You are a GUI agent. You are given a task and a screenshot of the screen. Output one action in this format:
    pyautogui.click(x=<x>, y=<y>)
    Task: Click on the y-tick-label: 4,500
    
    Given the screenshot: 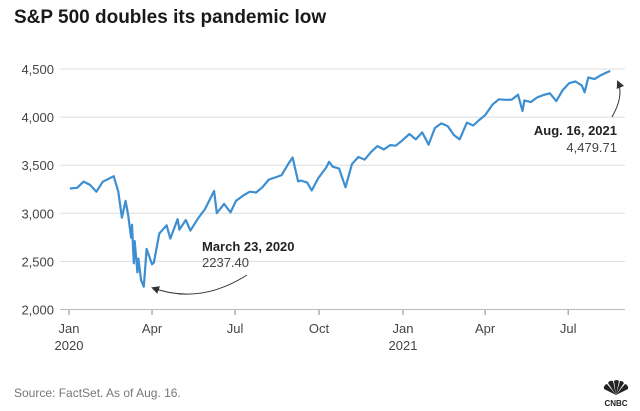 What is the action you would take?
    pyautogui.click(x=37, y=69)
    